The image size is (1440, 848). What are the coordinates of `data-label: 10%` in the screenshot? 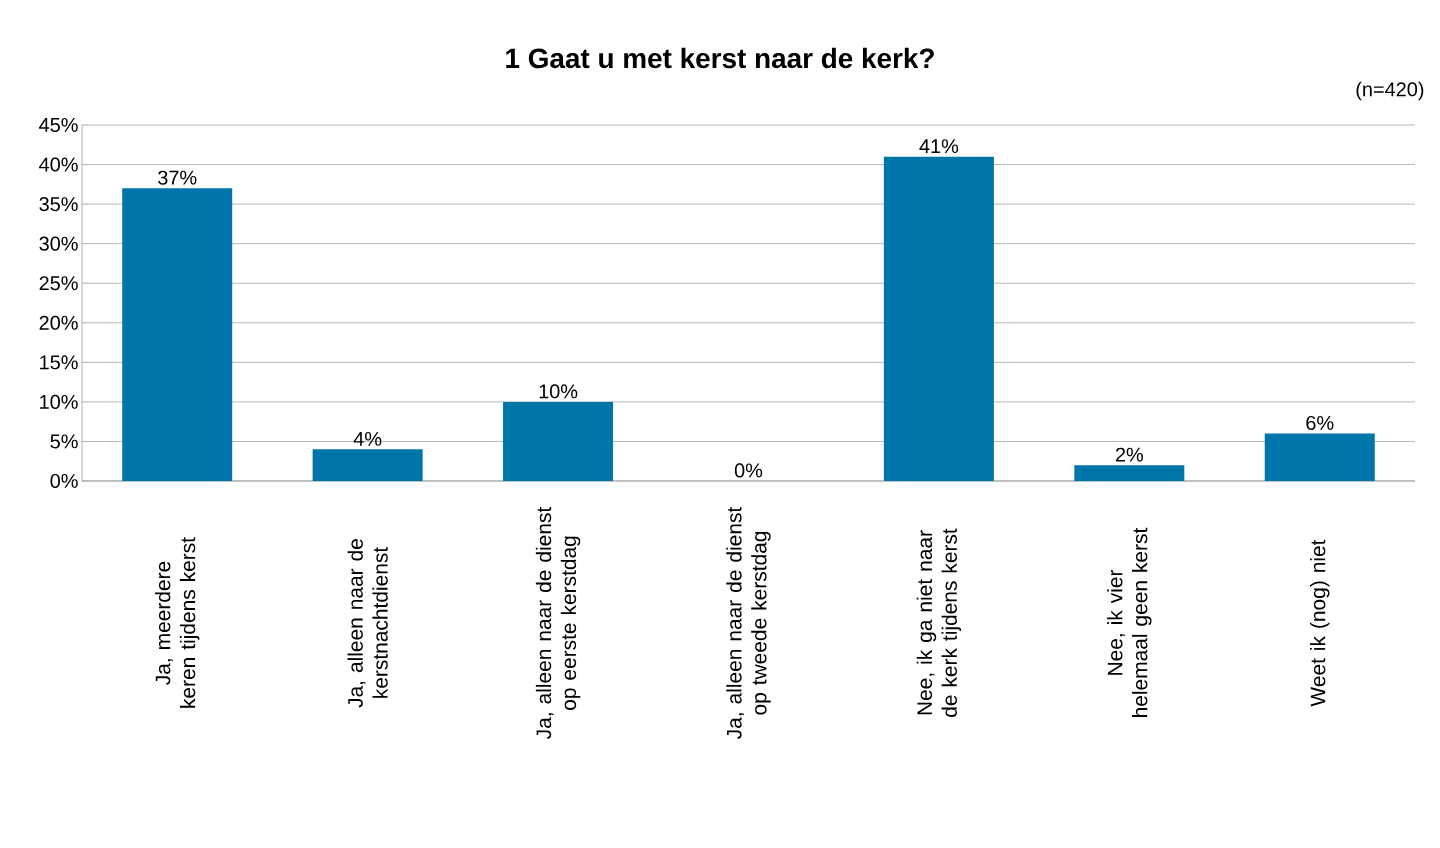 It's located at (558, 391).